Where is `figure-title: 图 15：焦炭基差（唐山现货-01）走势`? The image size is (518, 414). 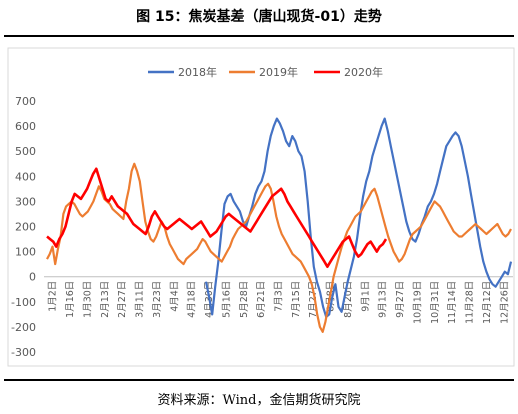
figure-title: 图 15：焦炭基差（唐山现货-01）走势 is located at coordinates (259, 17).